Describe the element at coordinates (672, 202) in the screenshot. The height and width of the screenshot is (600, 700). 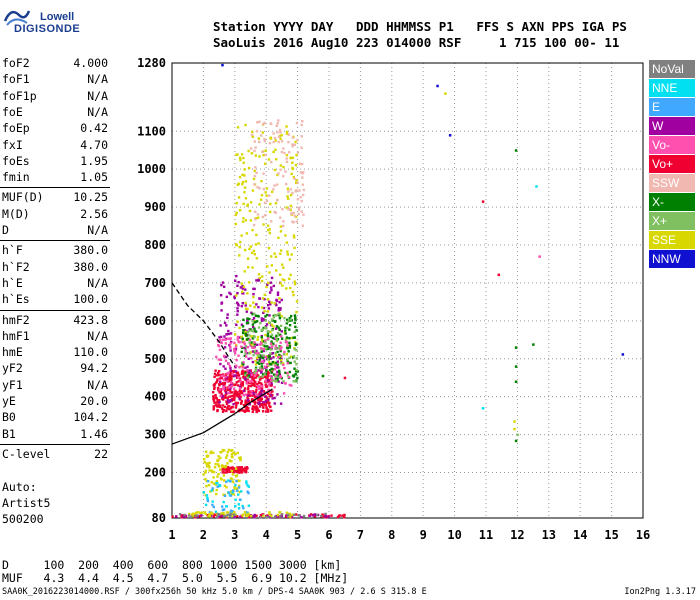
I see `legend-item: X-` at that location.